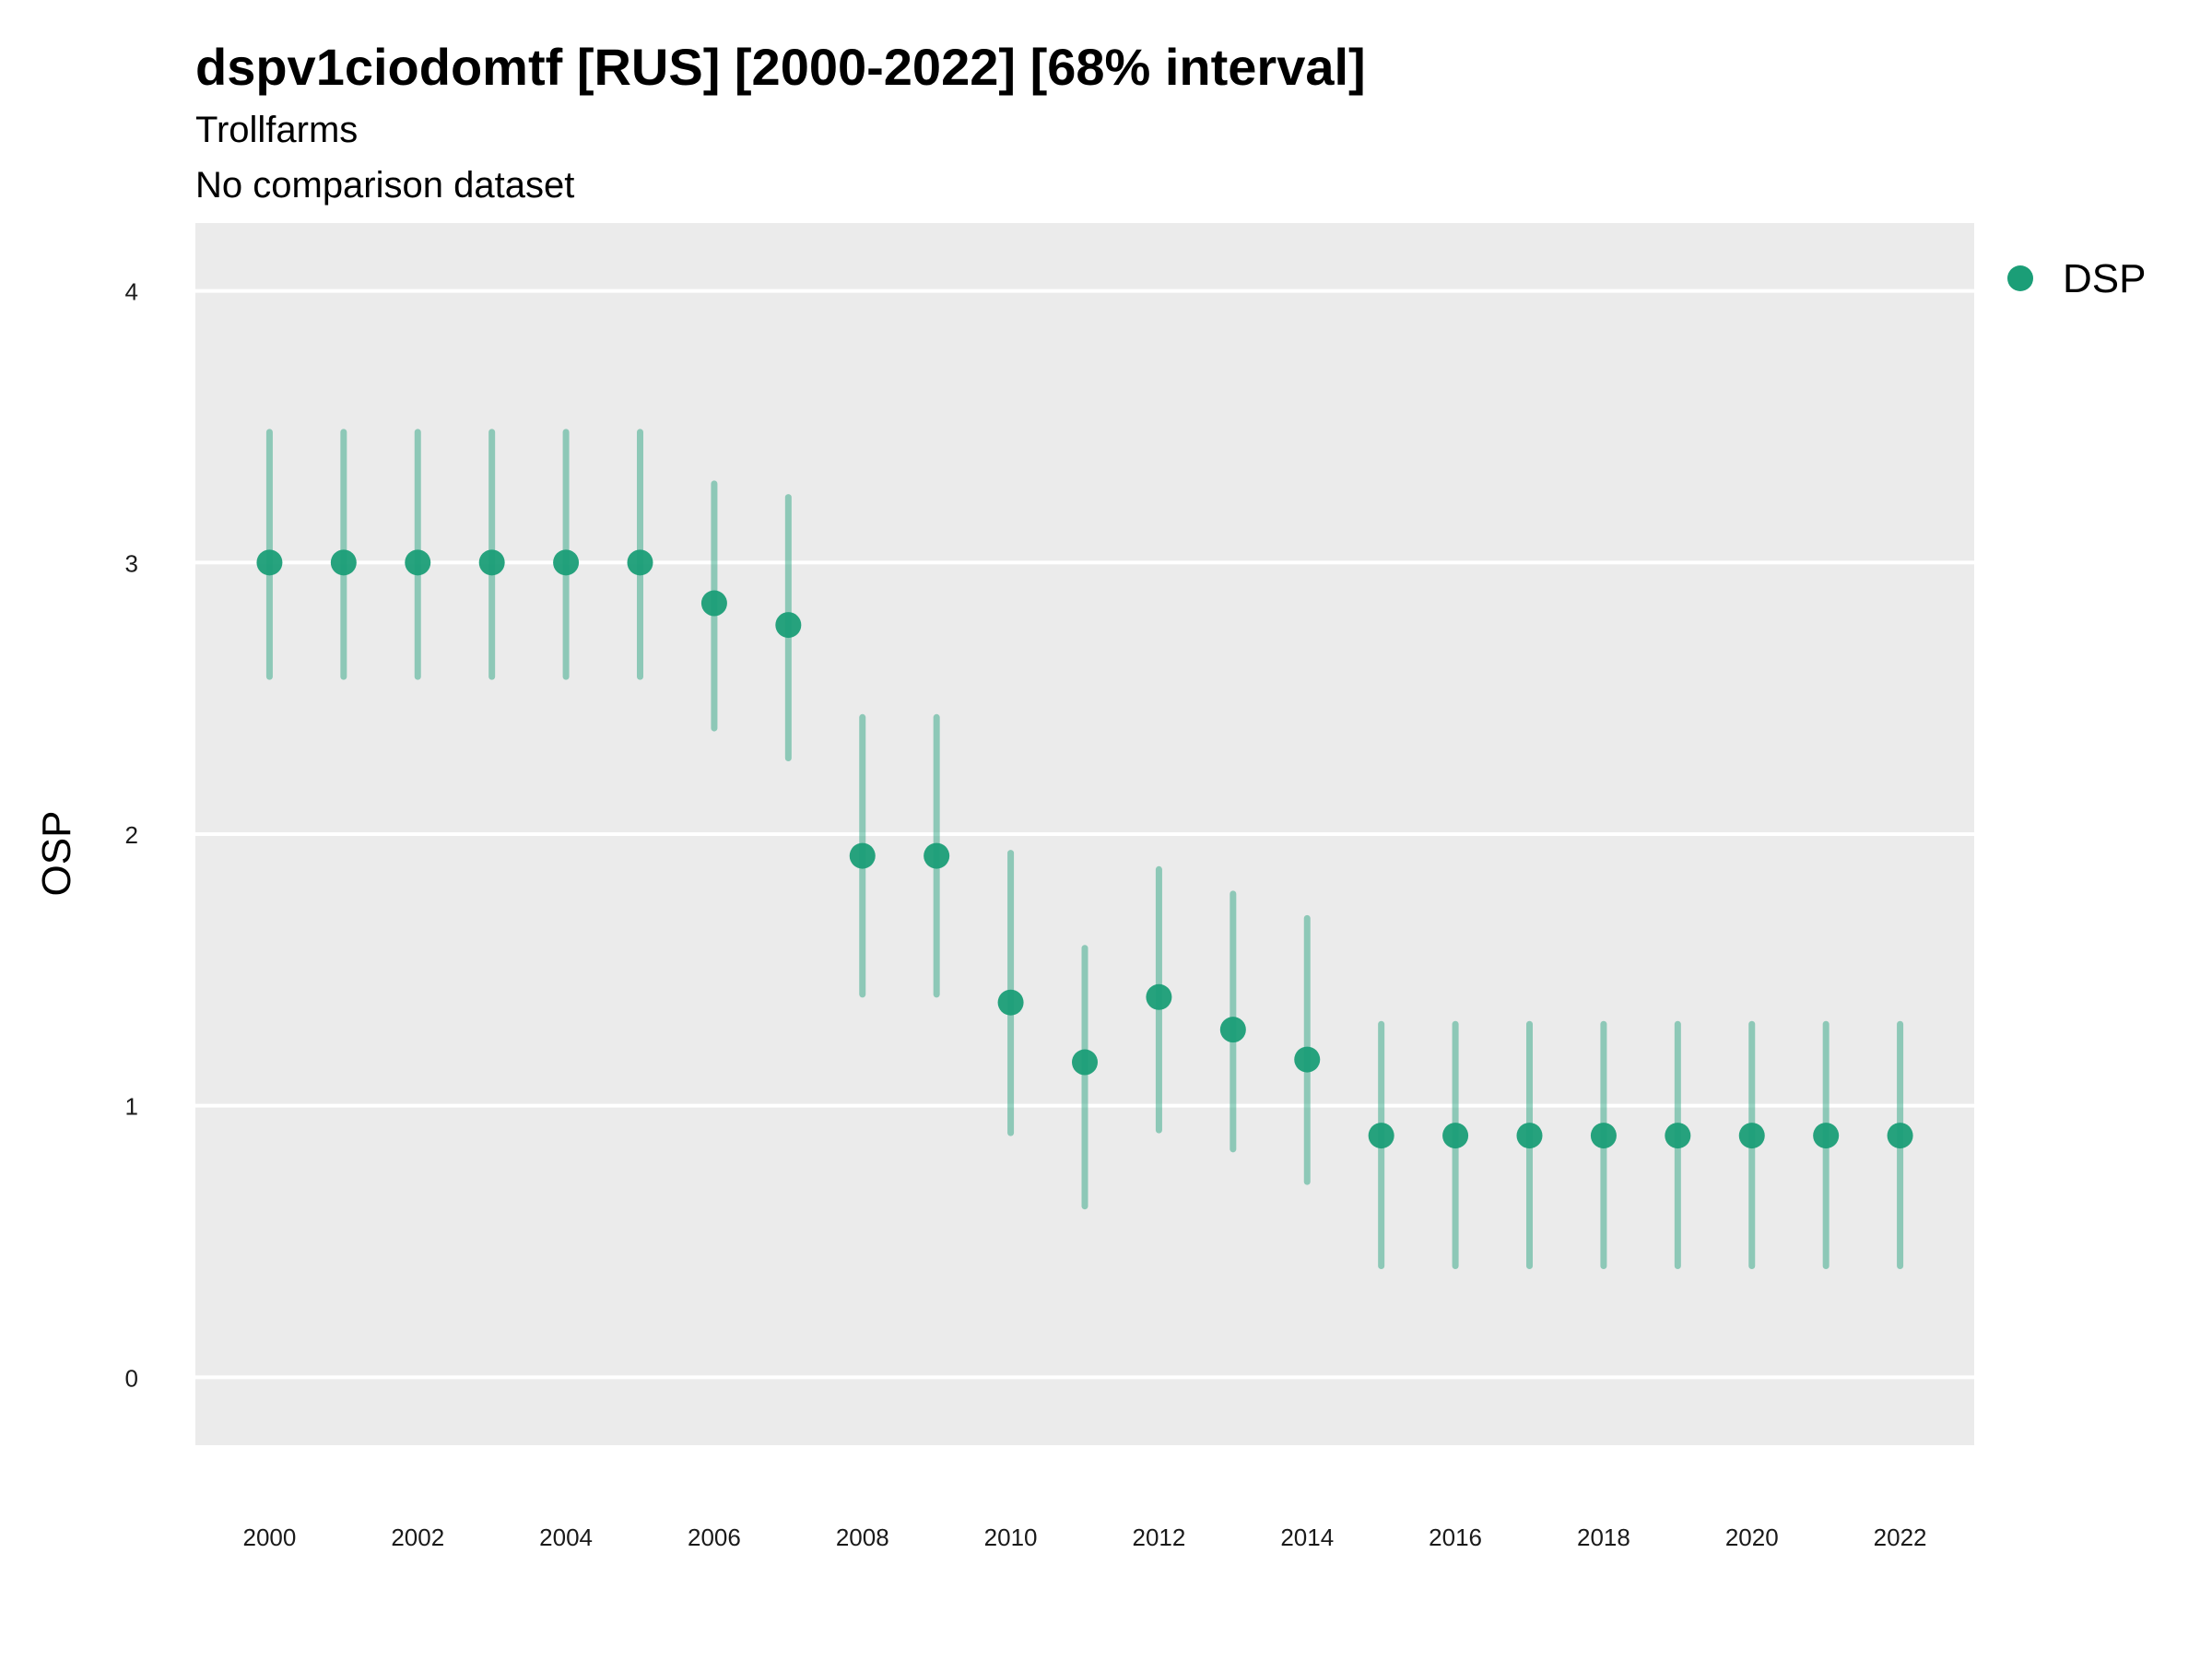  What do you see at coordinates (131, 1378) in the screenshot?
I see `y-tick-label: 0` at bounding box center [131, 1378].